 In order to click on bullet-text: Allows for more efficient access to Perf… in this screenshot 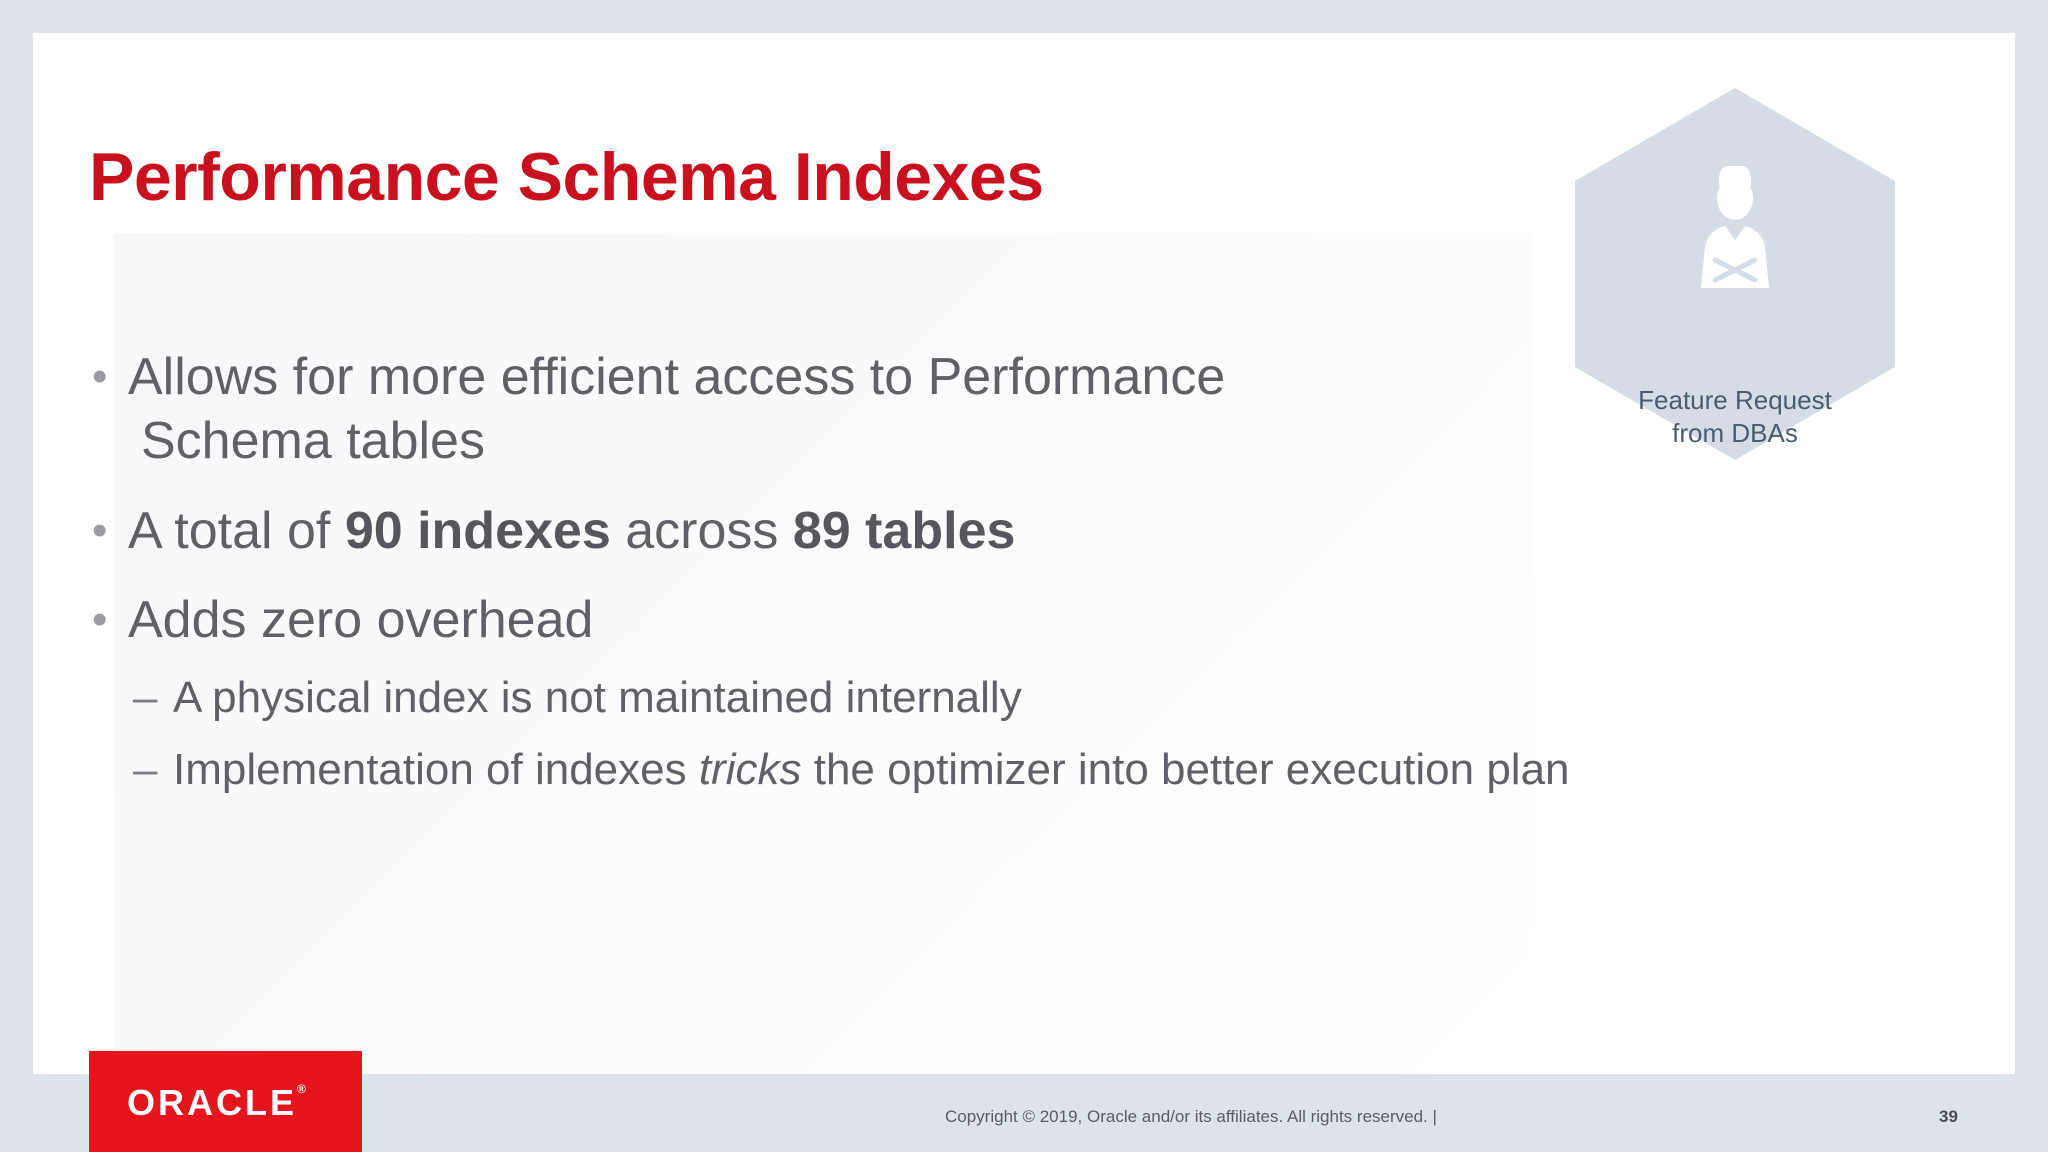, I will do `click(677, 377)`.